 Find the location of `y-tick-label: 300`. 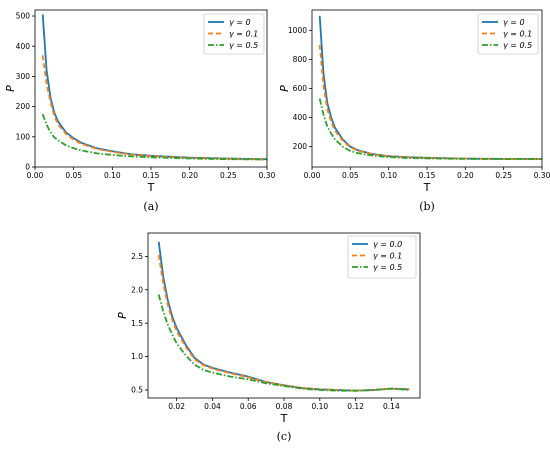

y-tick-label: 300 is located at coordinates (23, 76).